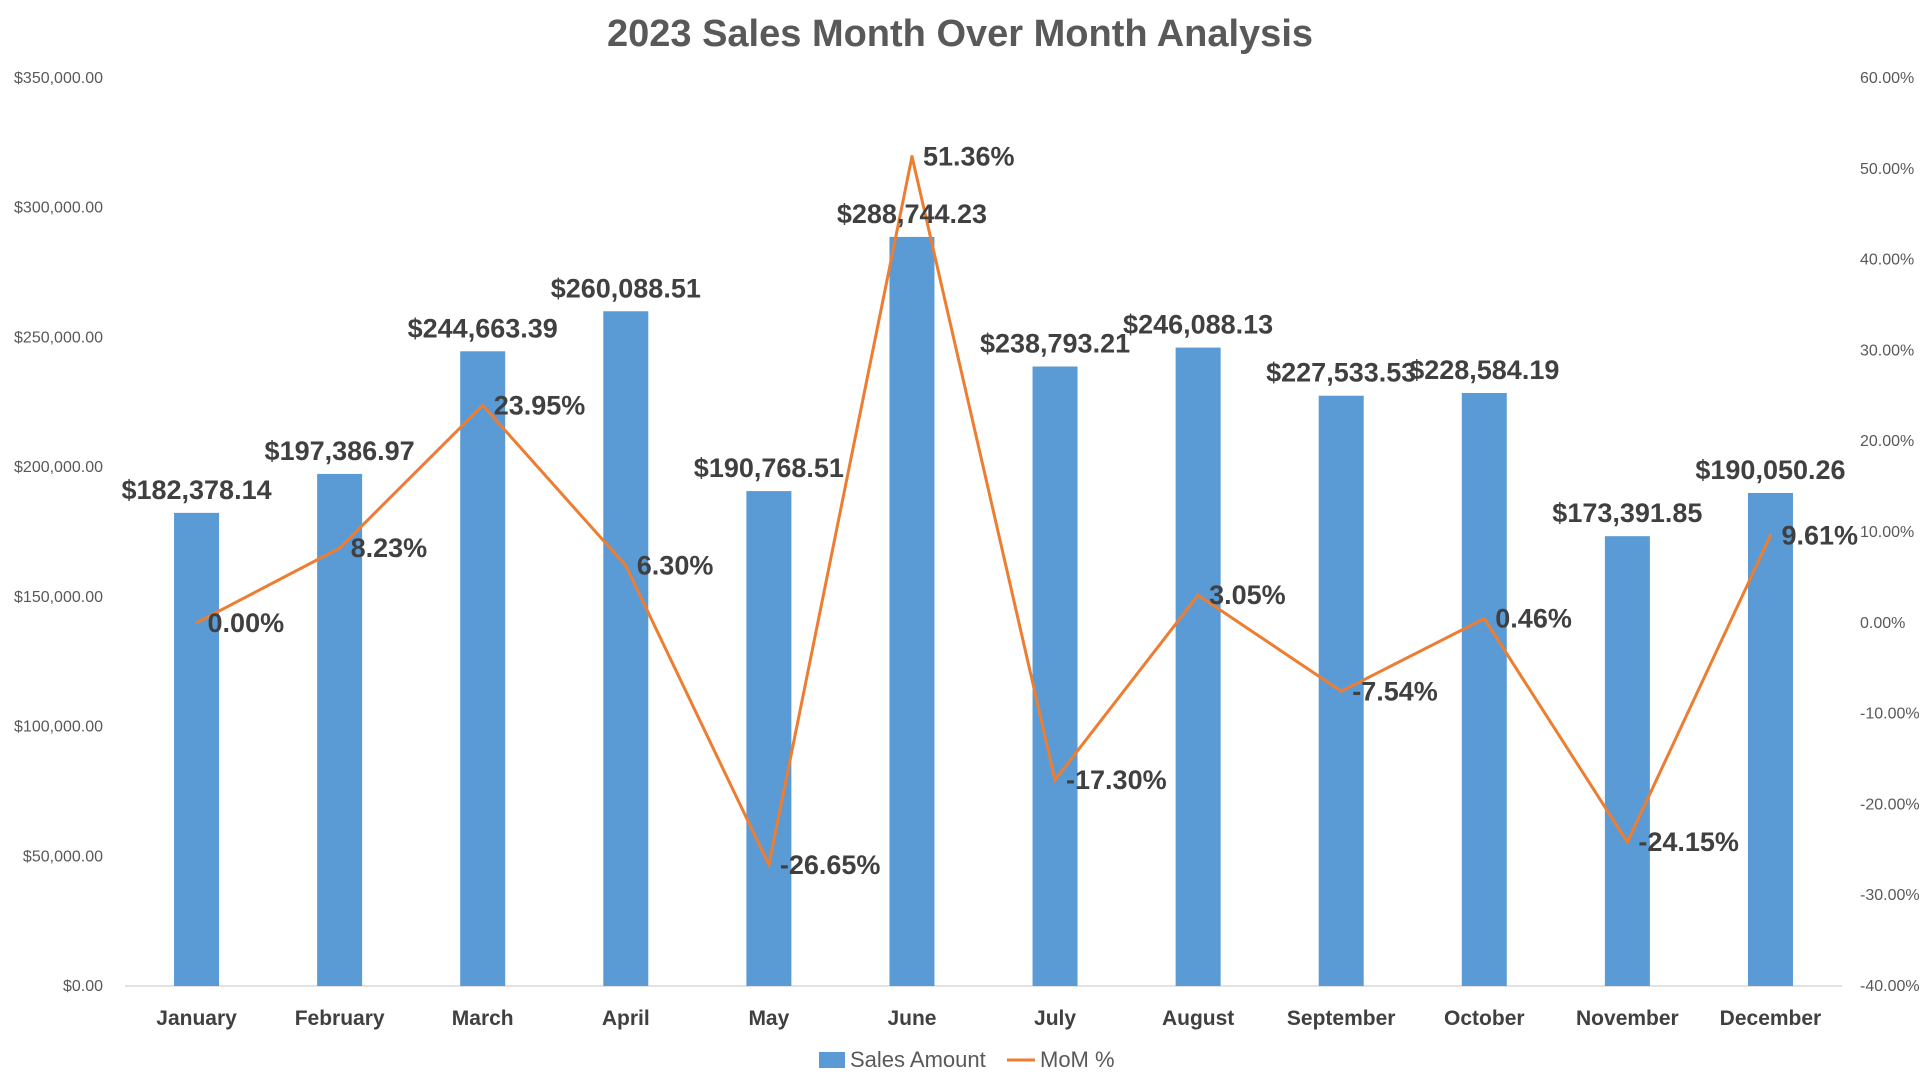 This screenshot has height=1080, width=1920. I want to click on x-category-label: May, so click(768, 1018).